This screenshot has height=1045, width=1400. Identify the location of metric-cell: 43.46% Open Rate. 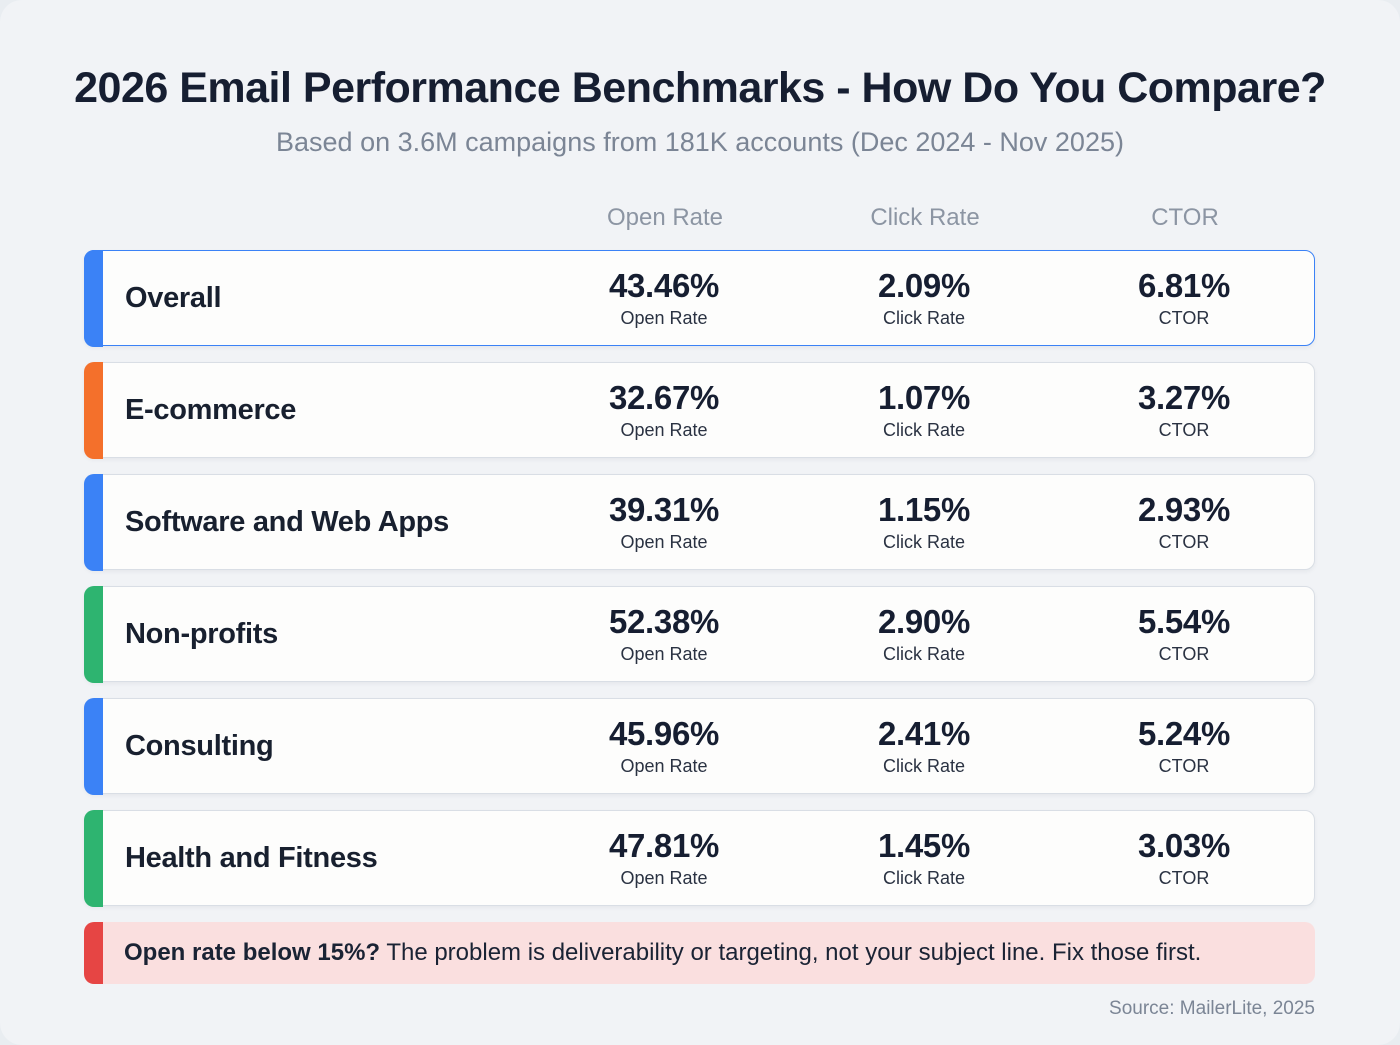
(664, 298).